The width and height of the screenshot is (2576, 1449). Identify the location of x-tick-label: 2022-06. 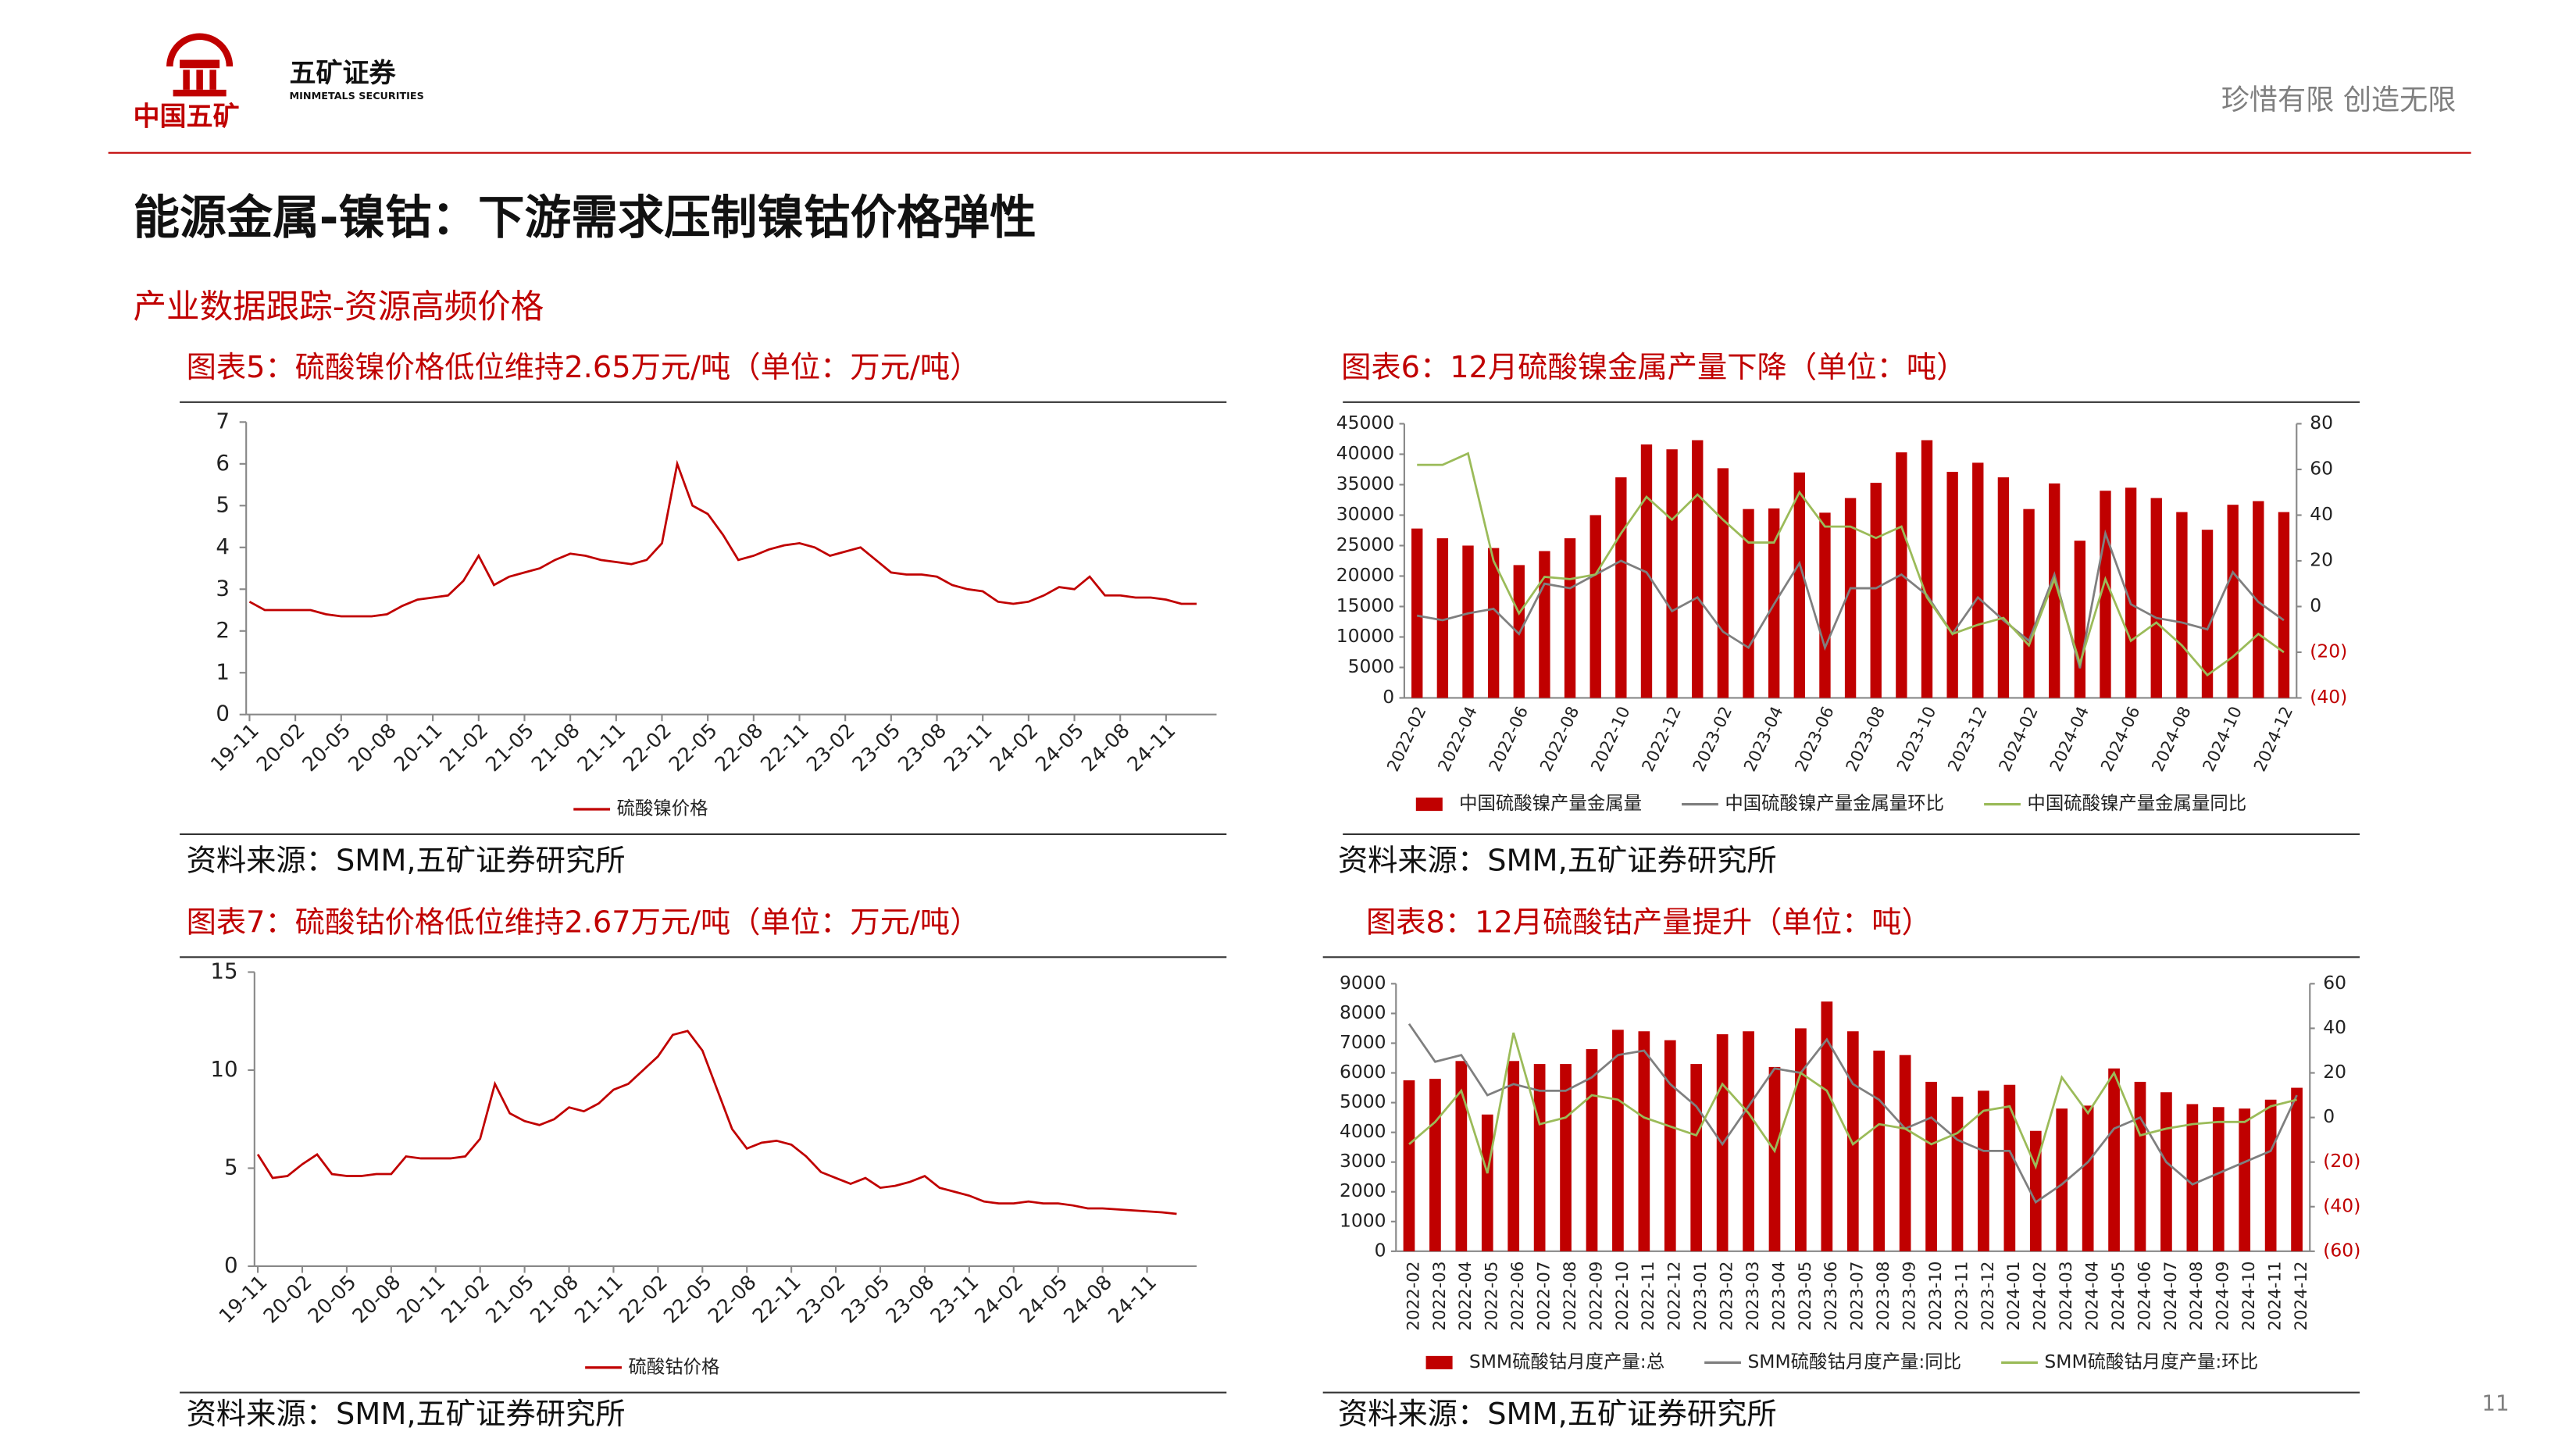
(1518, 1296).